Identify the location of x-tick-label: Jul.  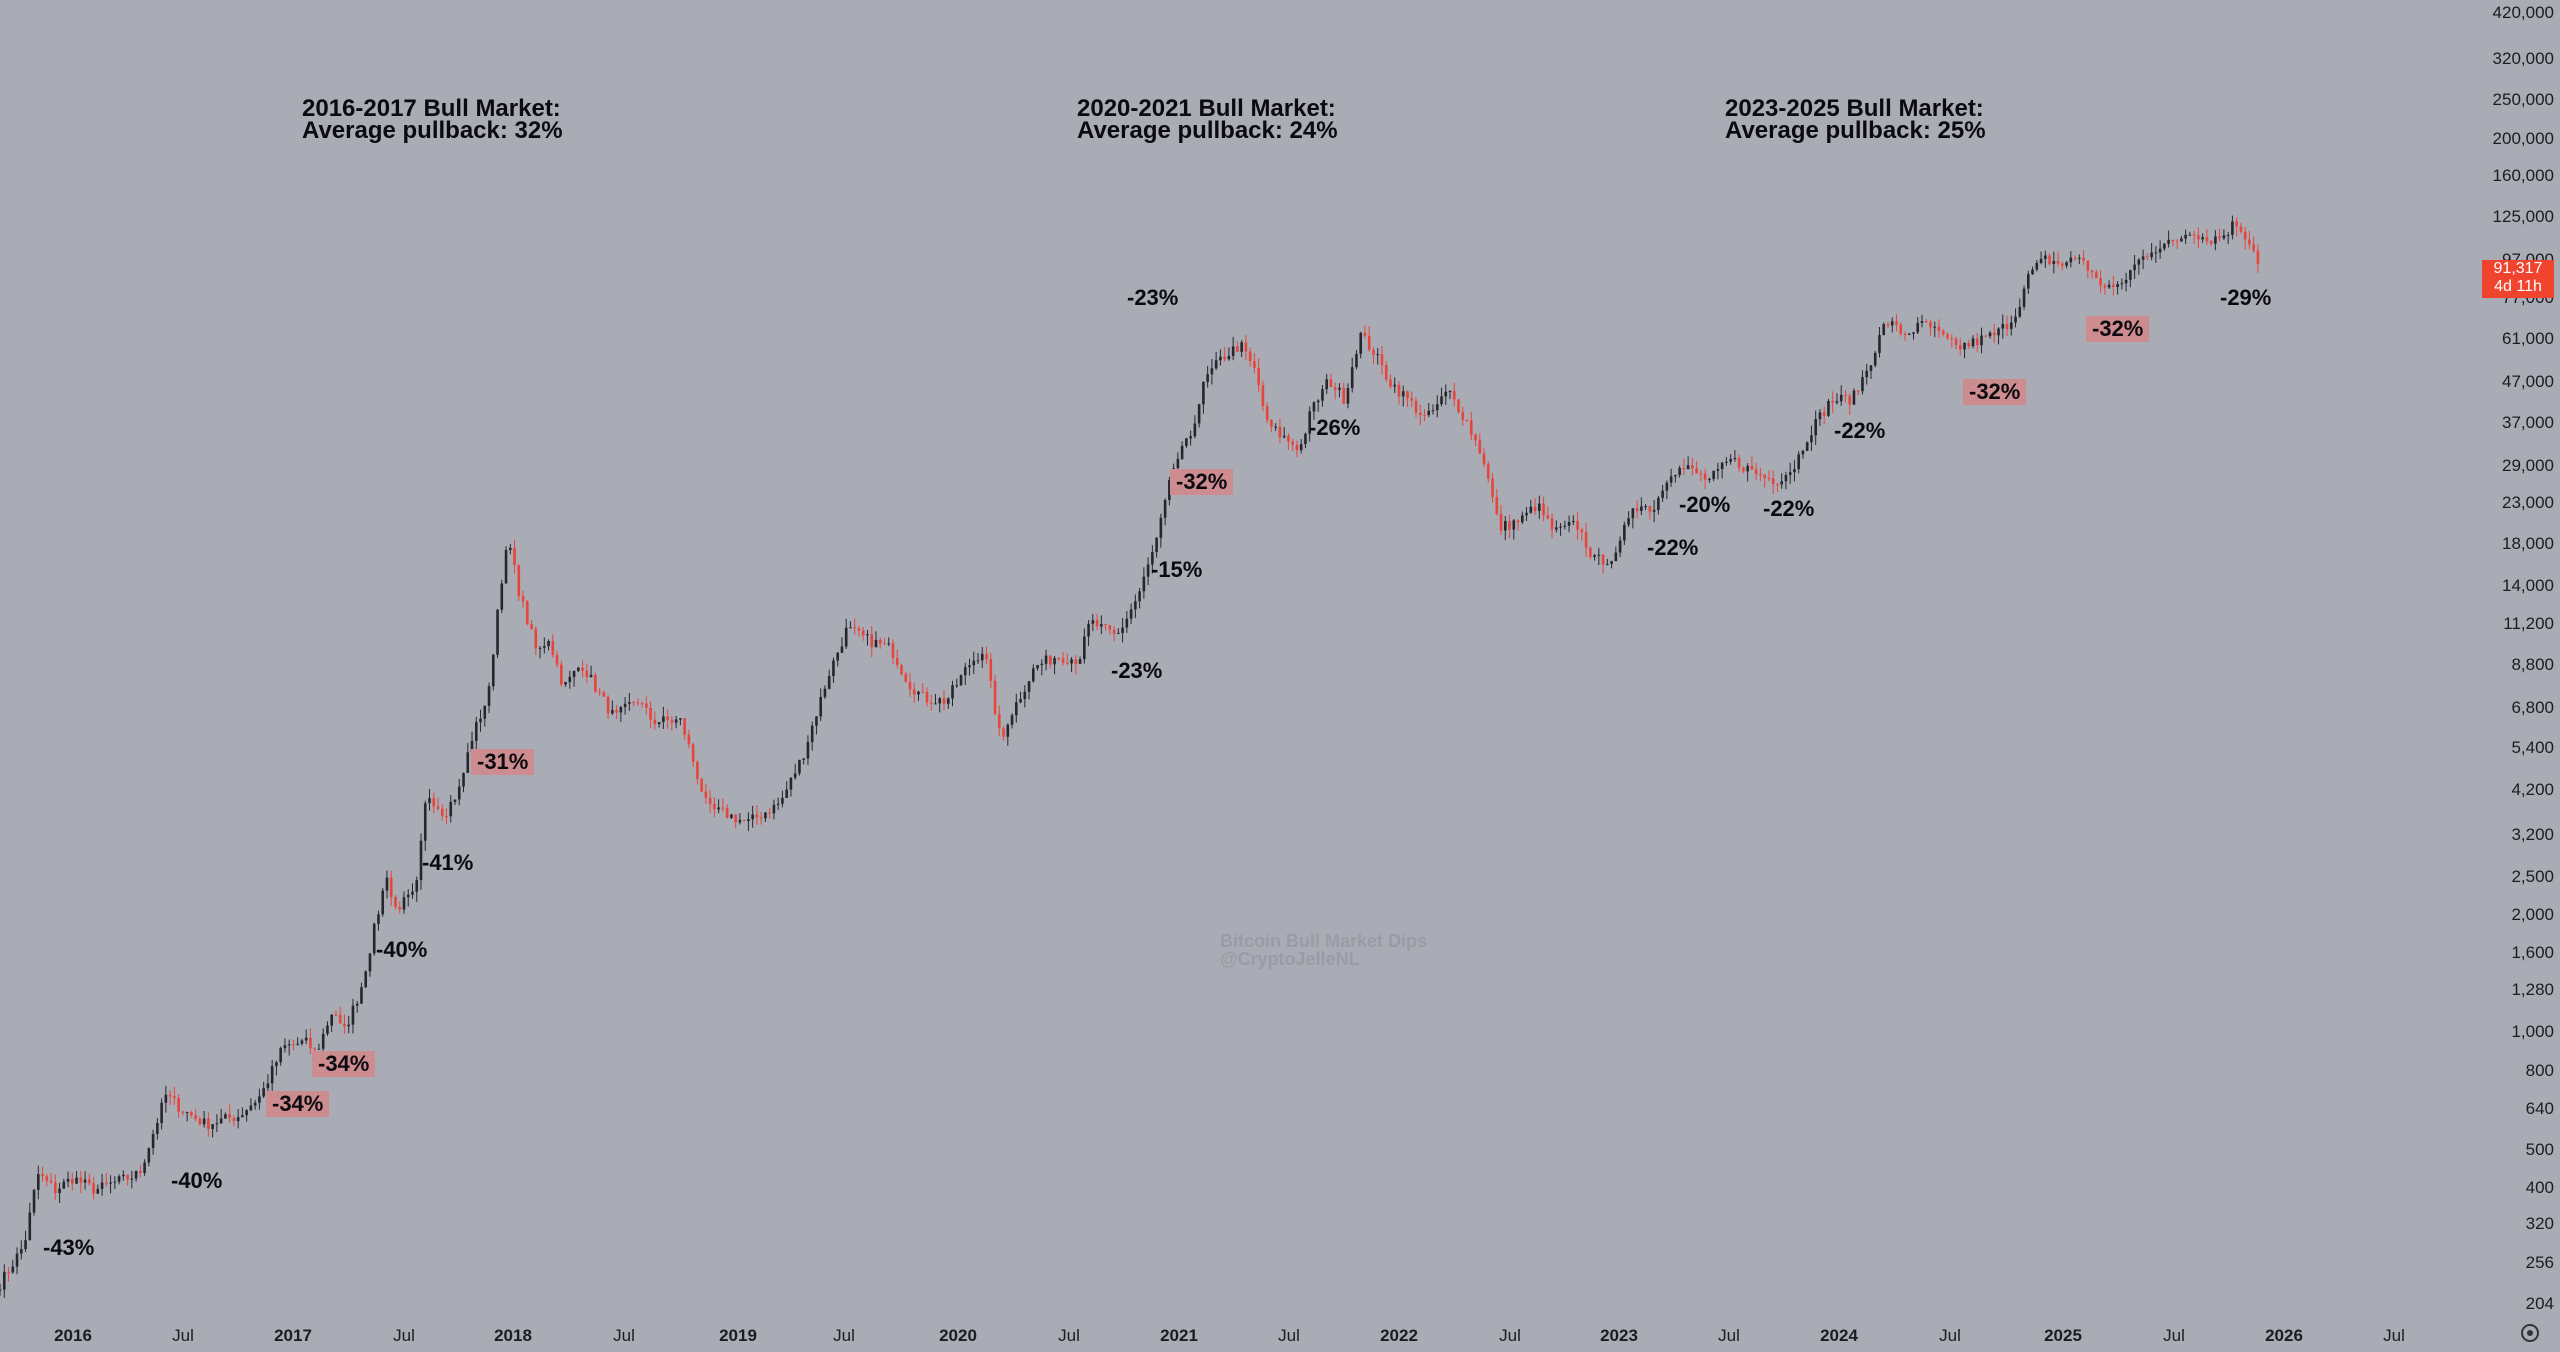
(1289, 1335).